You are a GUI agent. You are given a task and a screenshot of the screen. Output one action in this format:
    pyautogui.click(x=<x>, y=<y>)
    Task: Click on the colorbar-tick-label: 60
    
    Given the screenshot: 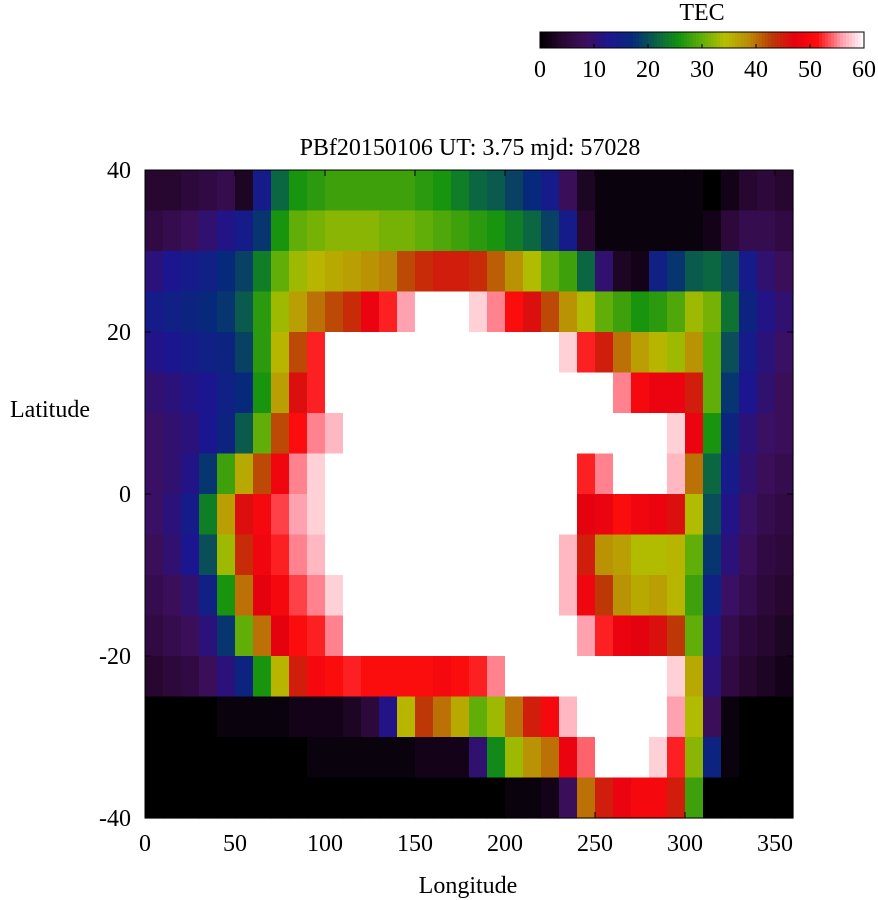 What is the action you would take?
    pyautogui.click(x=864, y=70)
    